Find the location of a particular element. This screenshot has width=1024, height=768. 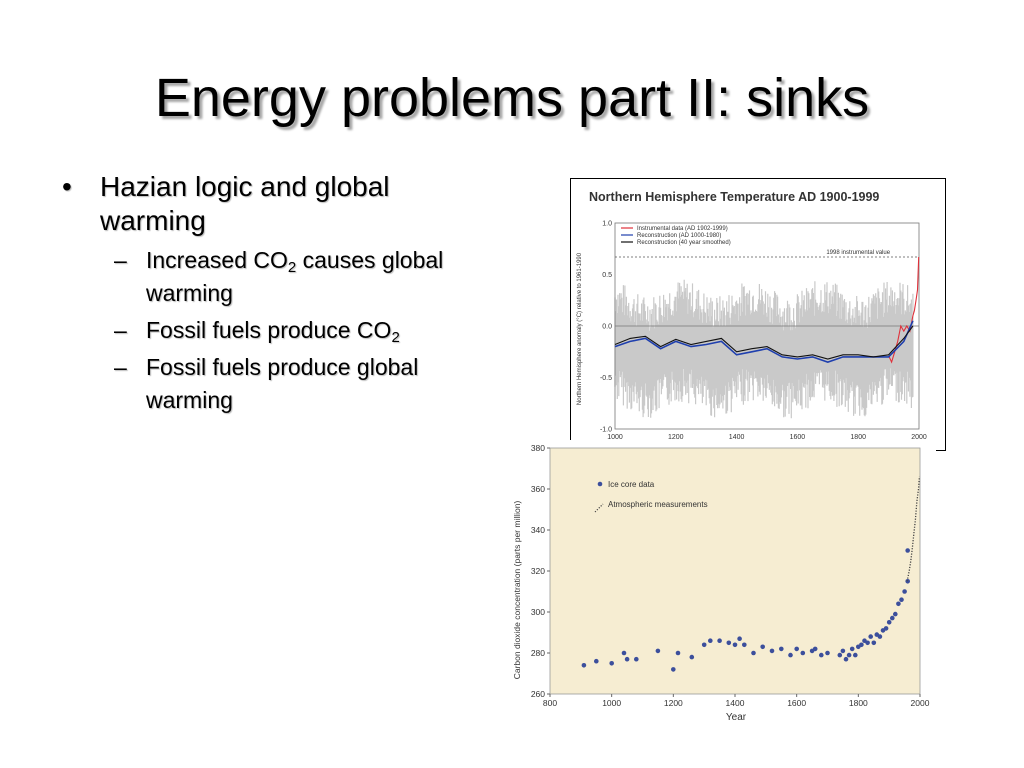

legend-label: Instrumental data (AD 1902-1999) is located at coordinates (682, 229).